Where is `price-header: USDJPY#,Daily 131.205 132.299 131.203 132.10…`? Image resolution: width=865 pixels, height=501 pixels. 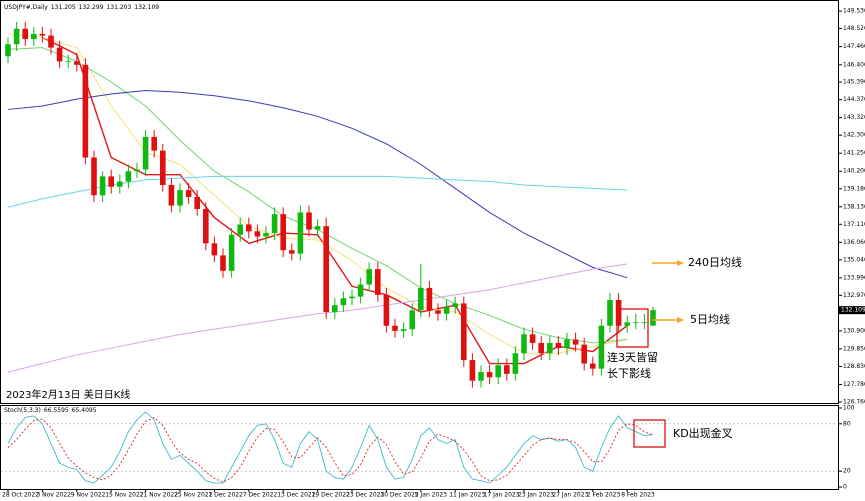
price-header: USDJPY#,Daily 131.205 132.299 131.203 132.10… is located at coordinates (81, 7).